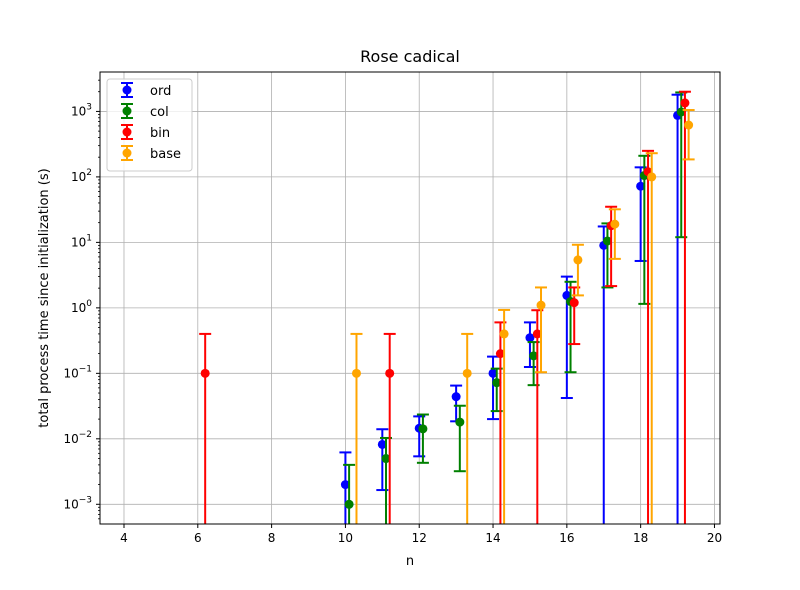  I want to click on legend-item-ord: ord, so click(146, 90).